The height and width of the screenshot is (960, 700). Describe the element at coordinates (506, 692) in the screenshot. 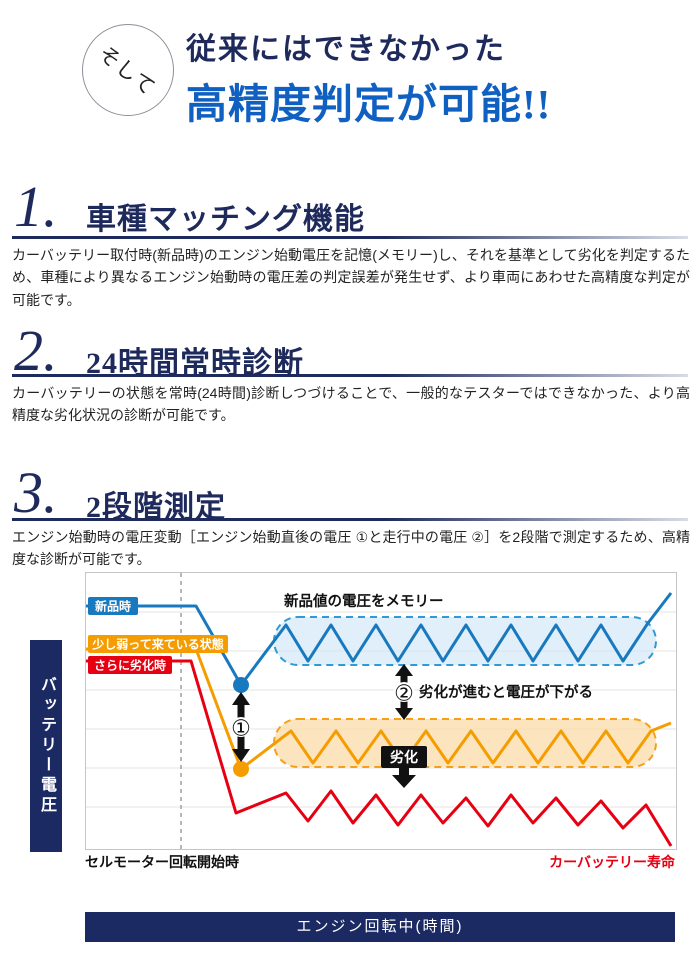

I see `degrade-note-label: 劣化が進むと電圧が下がる` at that location.